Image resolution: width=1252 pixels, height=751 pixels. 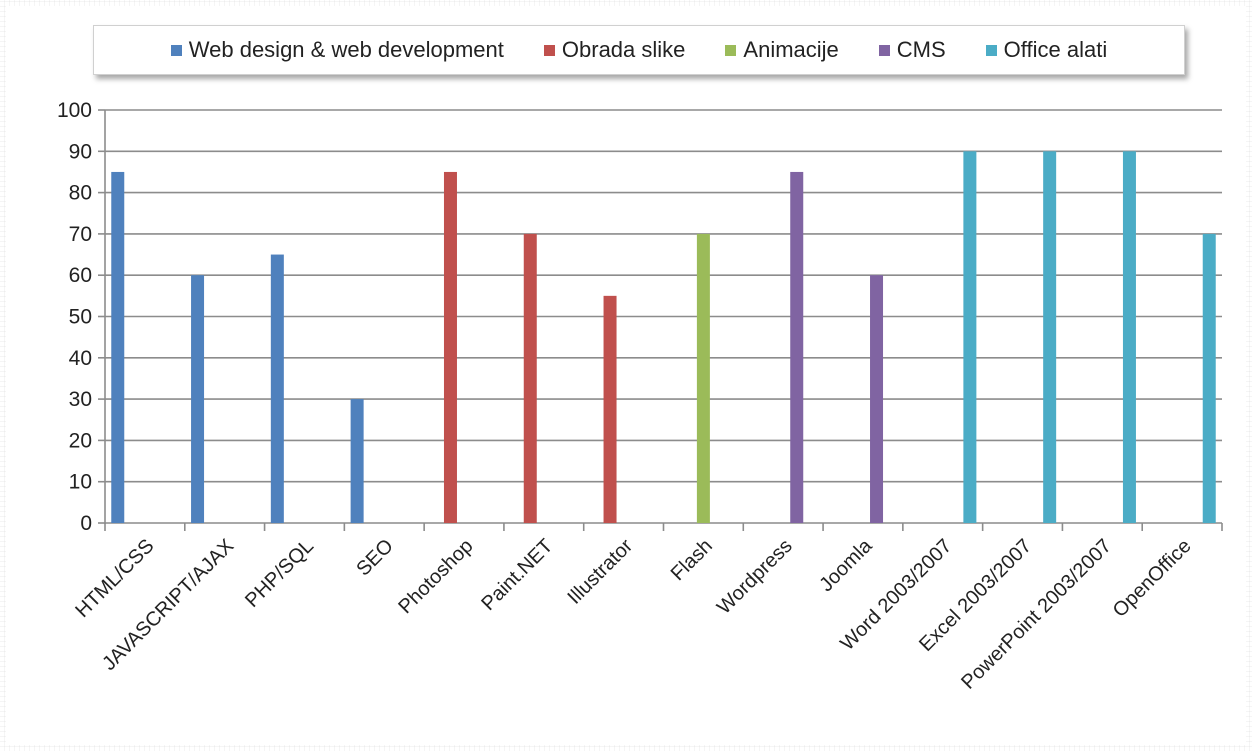 What do you see at coordinates (530, 378) in the screenshot?
I see `bar-paint-net` at bounding box center [530, 378].